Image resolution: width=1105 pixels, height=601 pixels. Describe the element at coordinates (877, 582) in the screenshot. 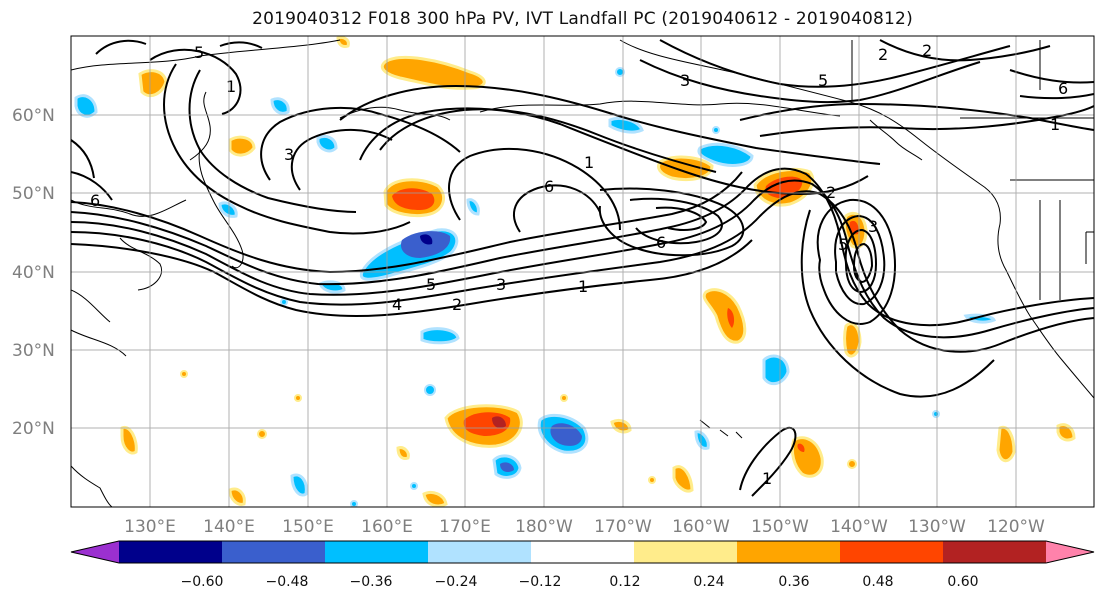

I see `colorbar-tick-label: 0.48` at that location.